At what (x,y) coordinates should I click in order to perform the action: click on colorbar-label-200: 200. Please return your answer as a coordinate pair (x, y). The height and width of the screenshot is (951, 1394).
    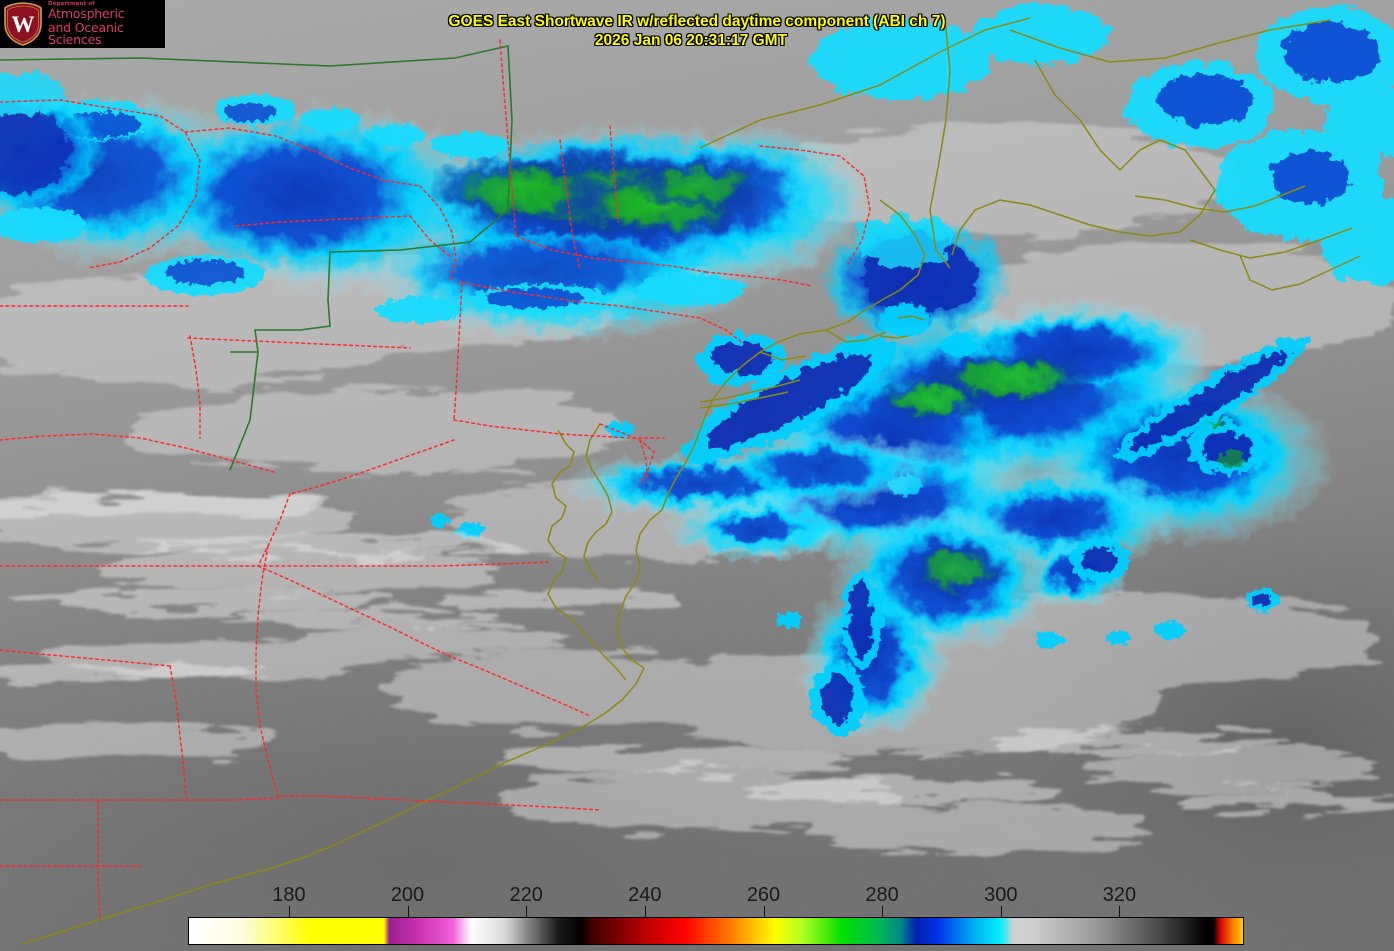
    Looking at the image, I should click on (407, 895).